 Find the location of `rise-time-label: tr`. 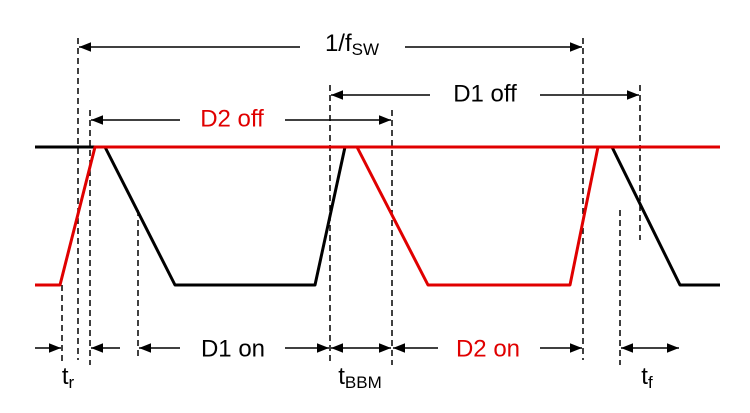

rise-time-label: tr is located at coordinates (68, 377).